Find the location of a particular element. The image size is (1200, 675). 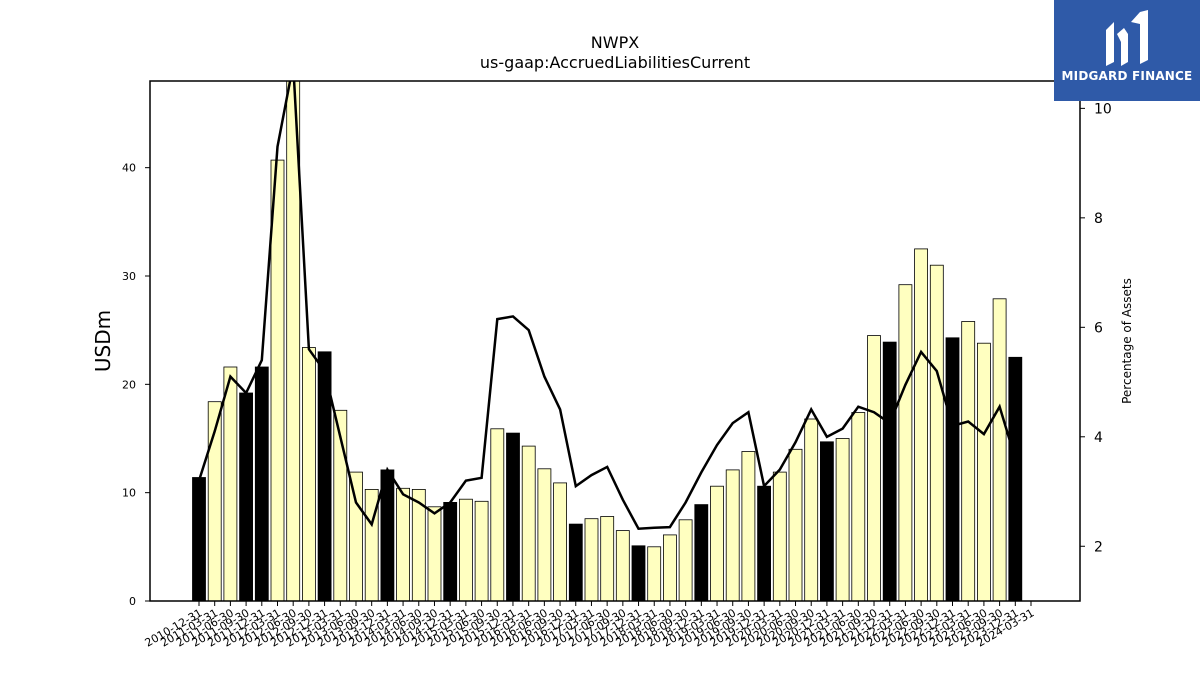

brand-logo: MIDGARD FINANCE is located at coordinates (1127, 50).